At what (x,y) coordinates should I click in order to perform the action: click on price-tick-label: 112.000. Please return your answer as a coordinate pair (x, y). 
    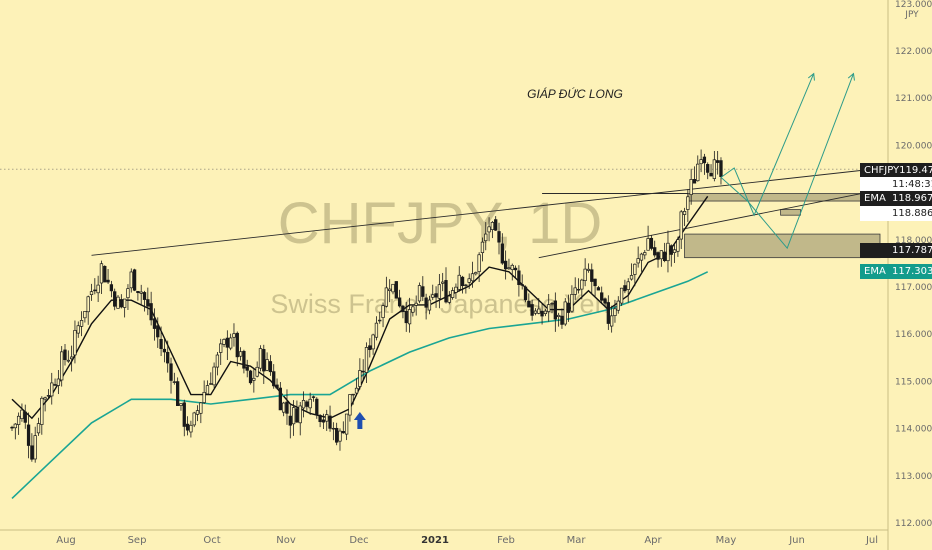
    Looking at the image, I should click on (913, 524).